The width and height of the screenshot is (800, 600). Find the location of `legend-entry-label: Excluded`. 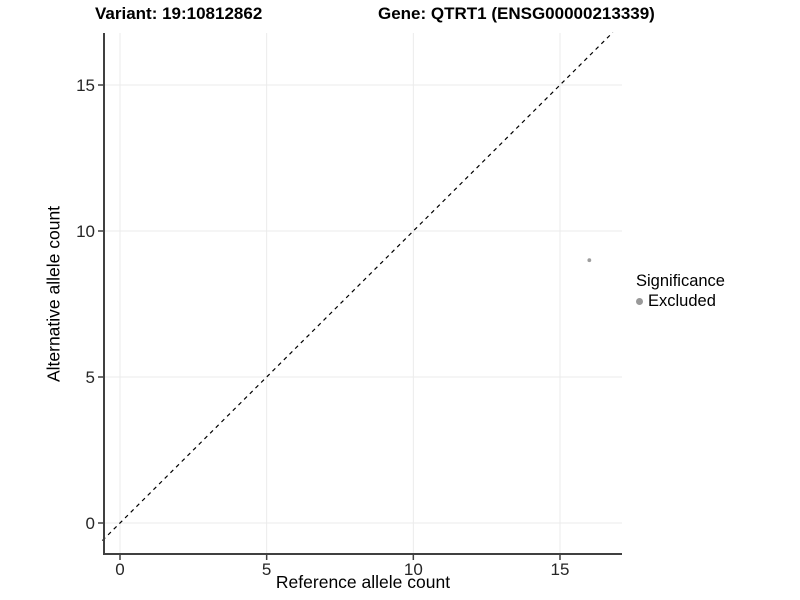

legend-entry-label: Excluded is located at coordinates (682, 301).